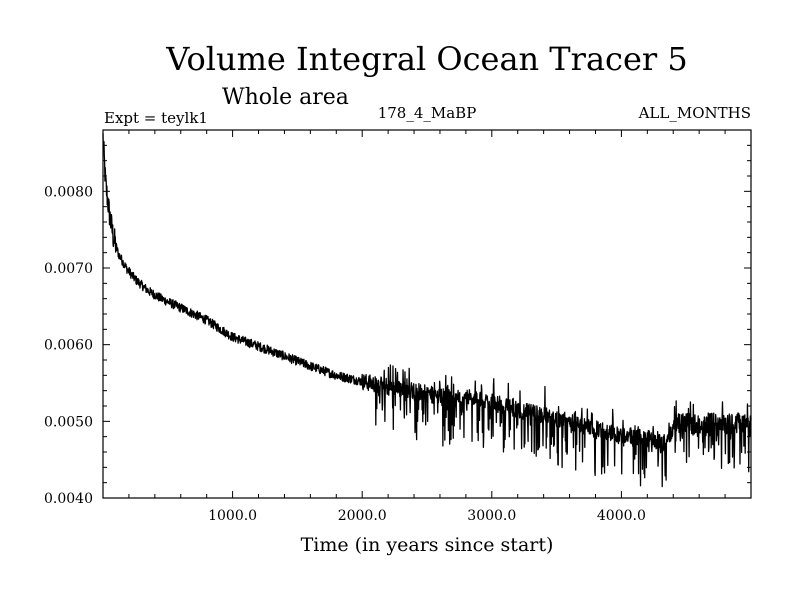 The width and height of the screenshot is (800, 600). Describe the element at coordinates (427, 545) in the screenshot. I see `x-axis-label: Time (in years since start)` at that location.